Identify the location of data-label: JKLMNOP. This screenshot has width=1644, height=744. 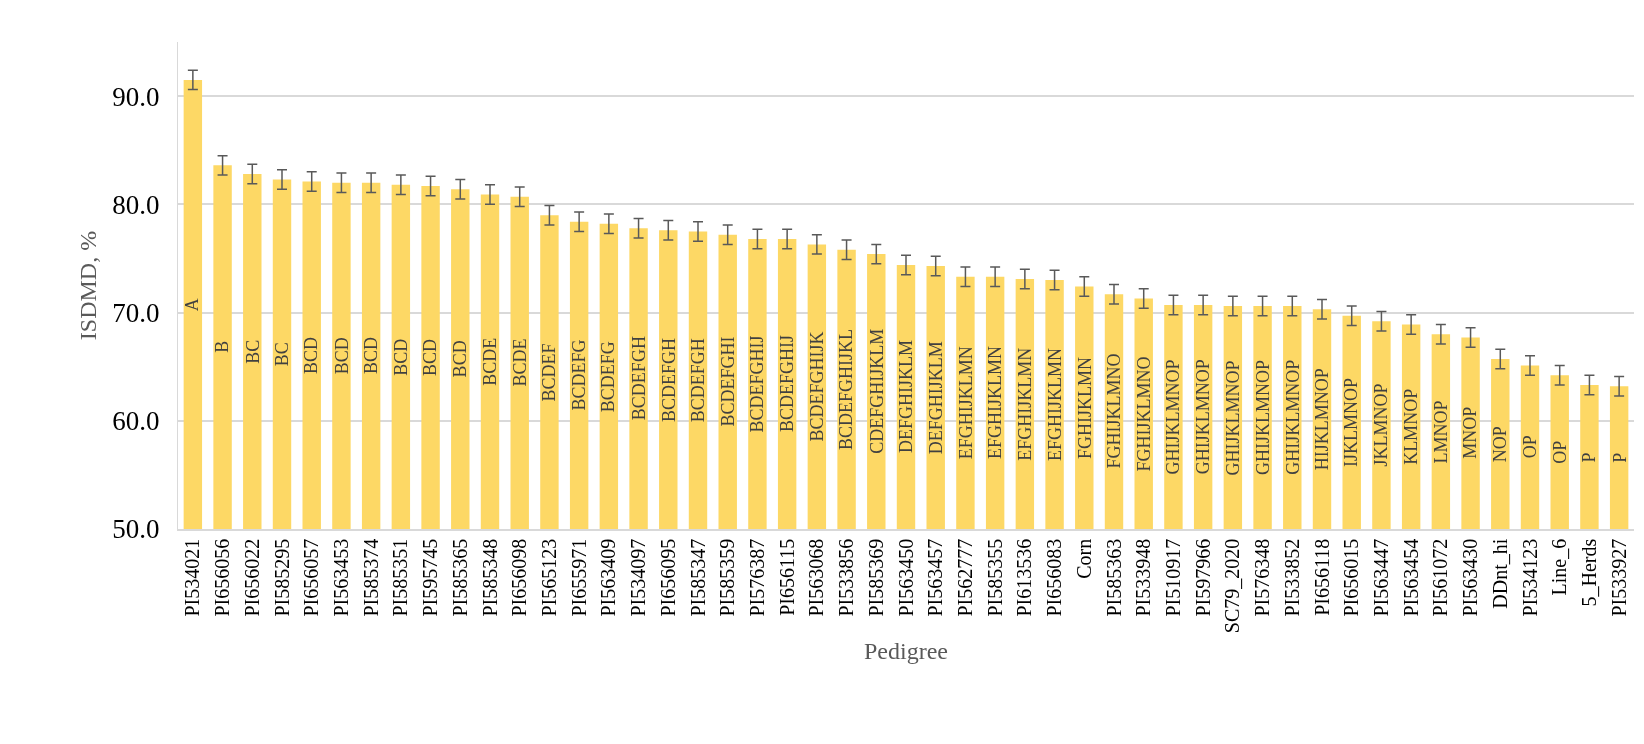
(1381, 425).